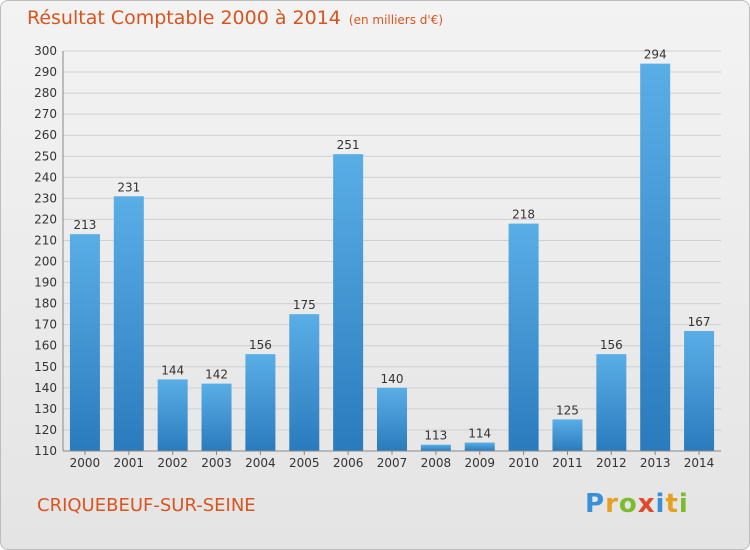 This screenshot has height=550, width=750. Describe the element at coordinates (699, 322) in the screenshot. I see `bar-value-label: 167` at that location.